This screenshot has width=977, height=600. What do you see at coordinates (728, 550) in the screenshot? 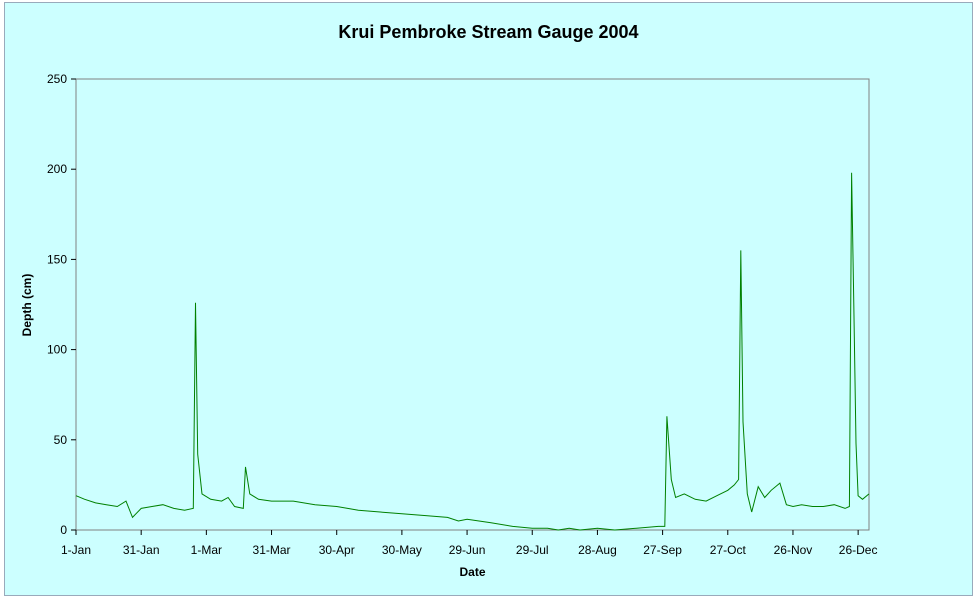
I see `x-tick-label: 27-Oct` at bounding box center [728, 550].